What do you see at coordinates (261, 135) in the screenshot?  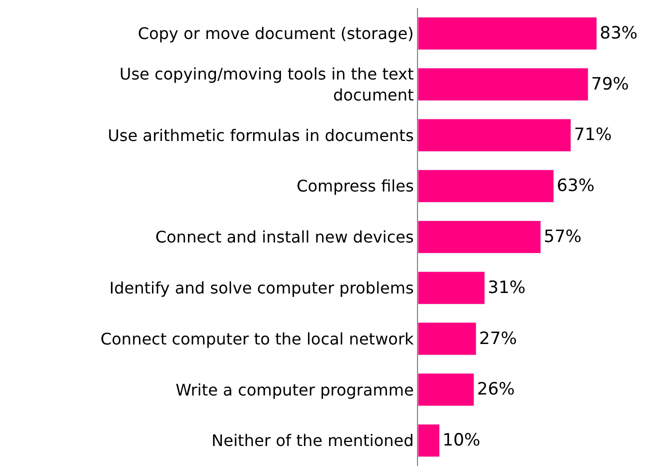 I see `y-tick-label: Use arithmetic formulas in documents` at bounding box center [261, 135].